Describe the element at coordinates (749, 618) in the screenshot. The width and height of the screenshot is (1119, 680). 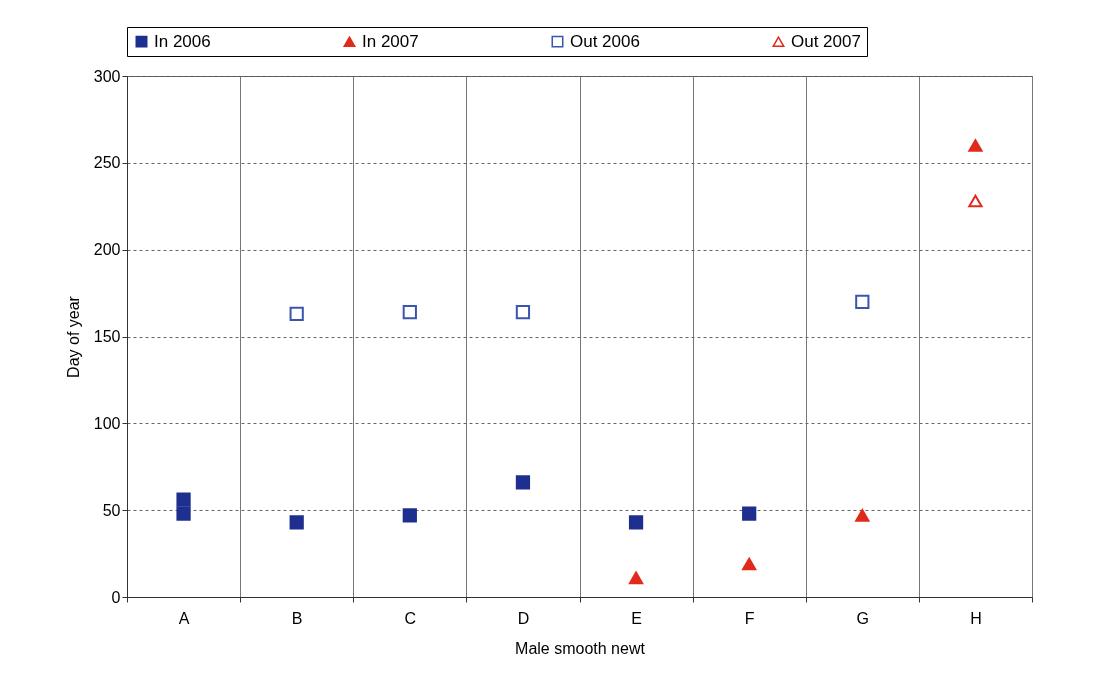
I see `x-tick-label: F` at that location.